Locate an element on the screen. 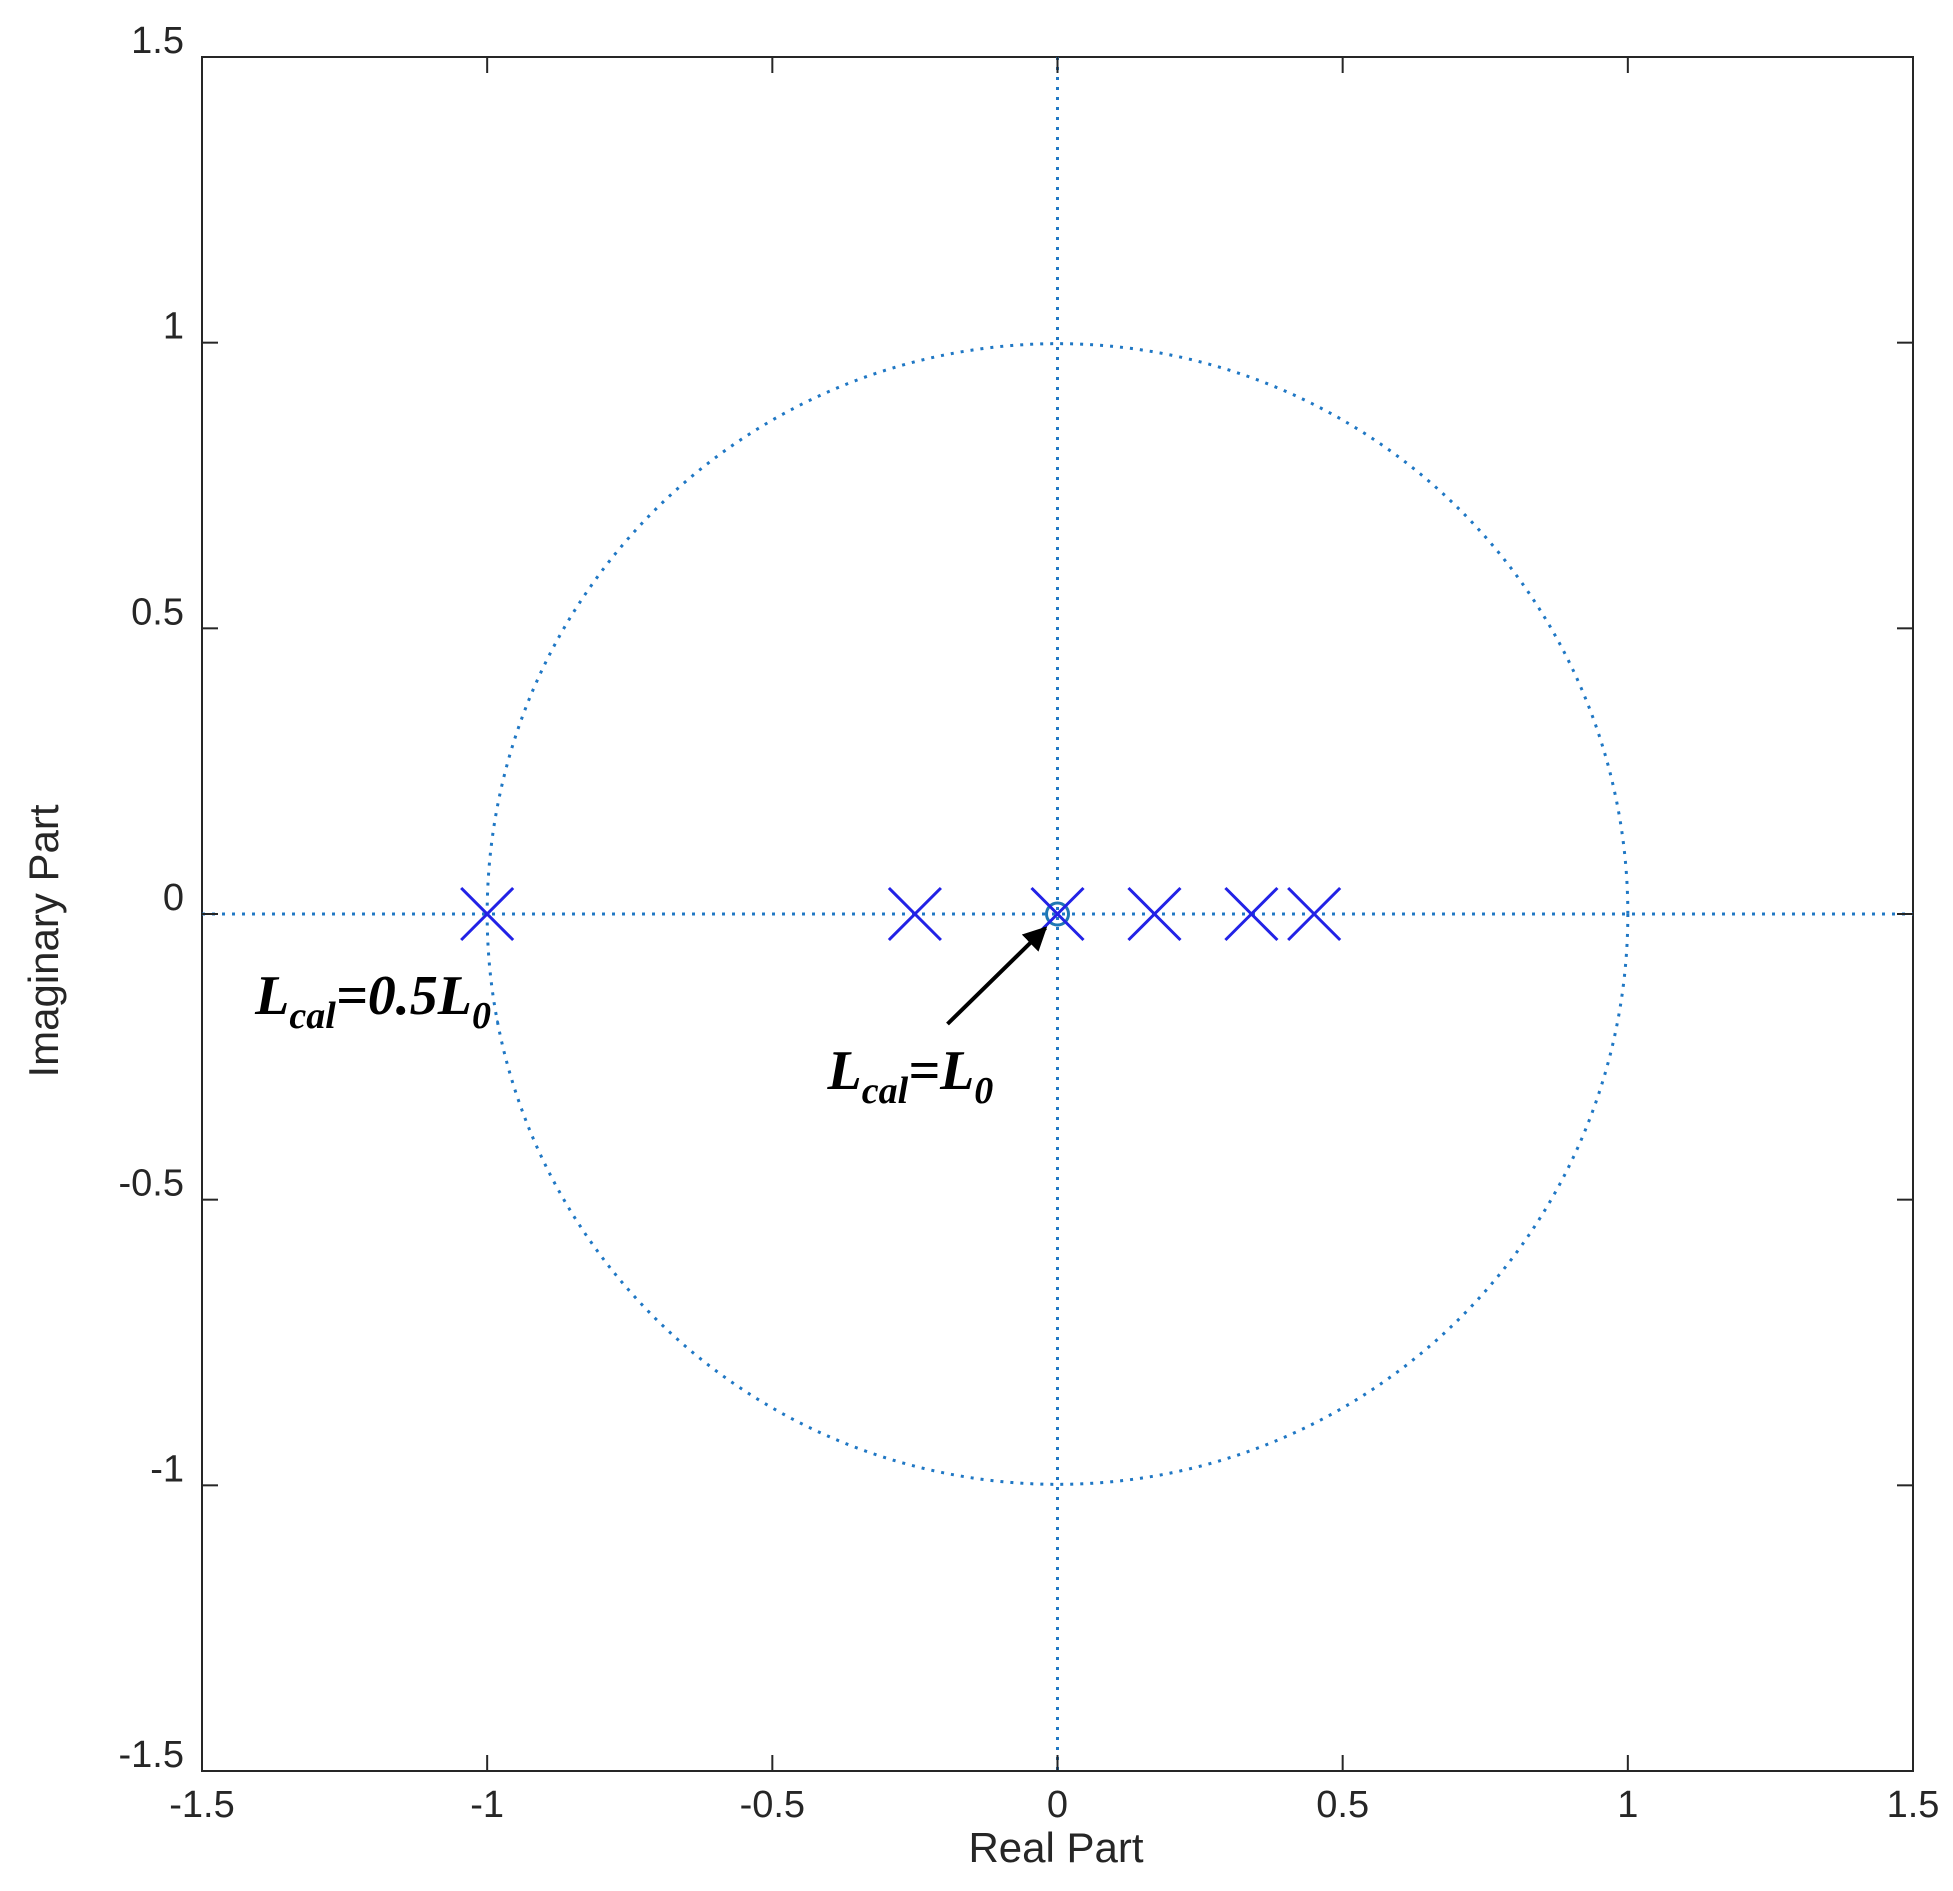 Image resolution: width=1953 pixels, height=1891 pixels. annot-mid: =L is located at coordinates (941, 1071).